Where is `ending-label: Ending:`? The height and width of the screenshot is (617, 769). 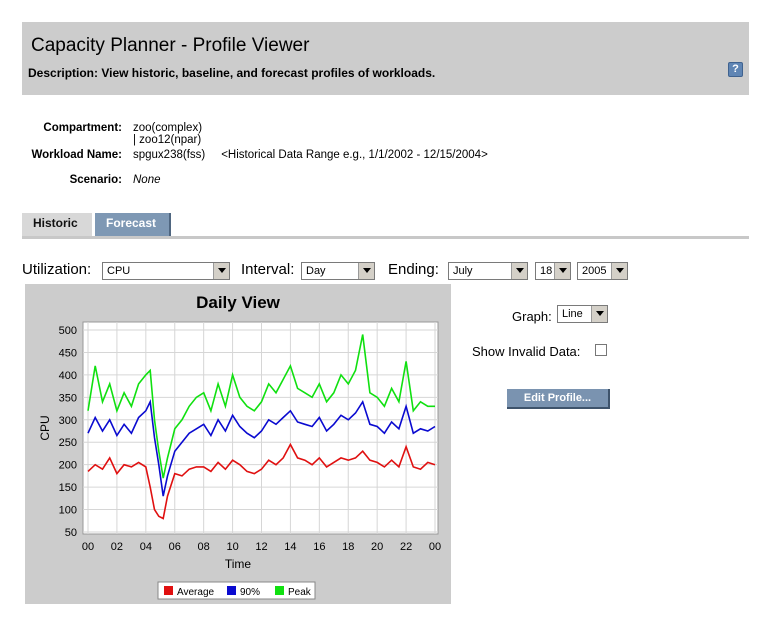
ending-label: Ending: is located at coordinates (413, 269).